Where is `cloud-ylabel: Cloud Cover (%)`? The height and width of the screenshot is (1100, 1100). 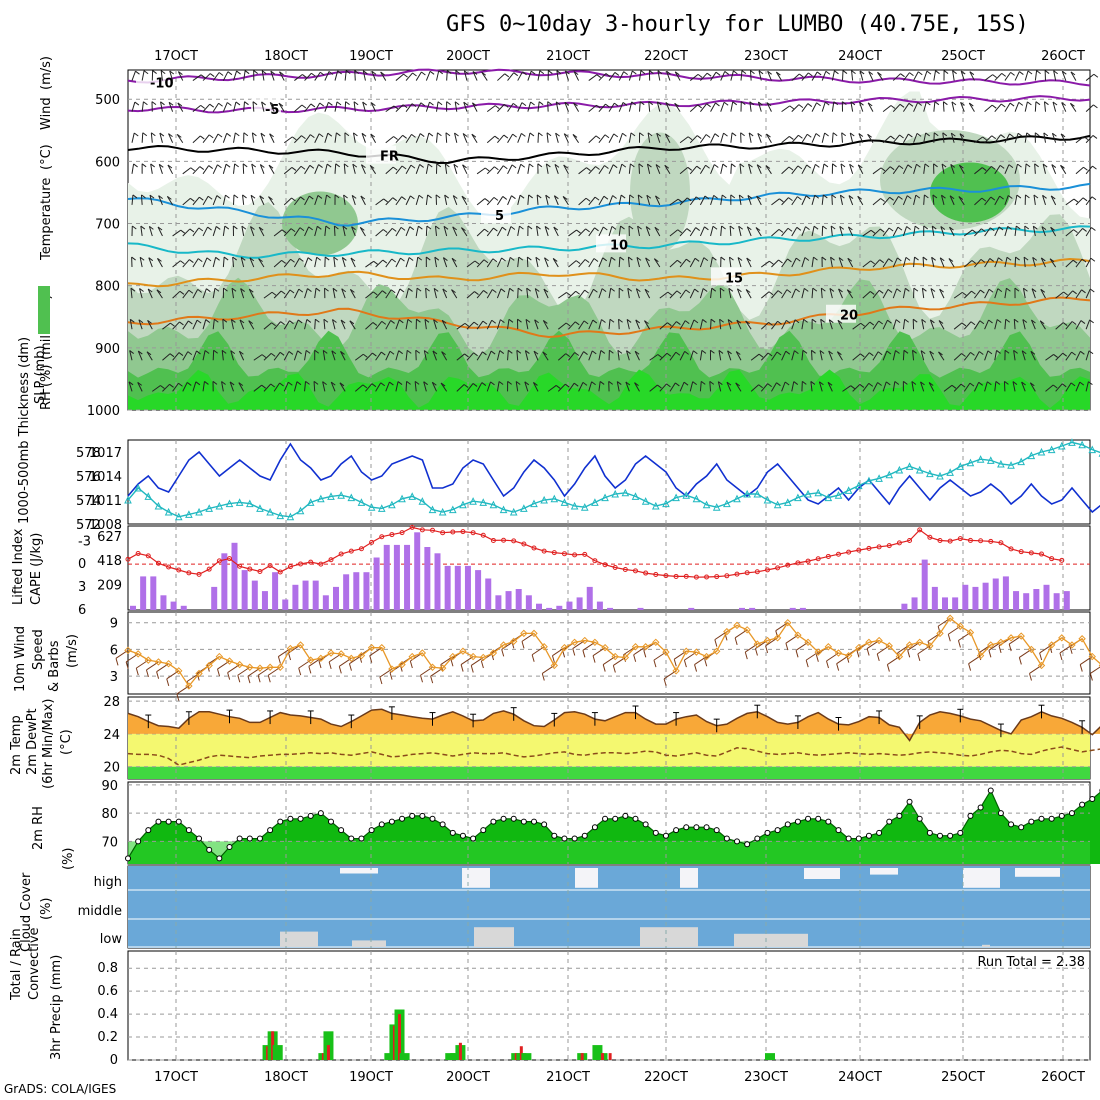 cloud-ylabel: Cloud Cover (%) is located at coordinates (36, 912).